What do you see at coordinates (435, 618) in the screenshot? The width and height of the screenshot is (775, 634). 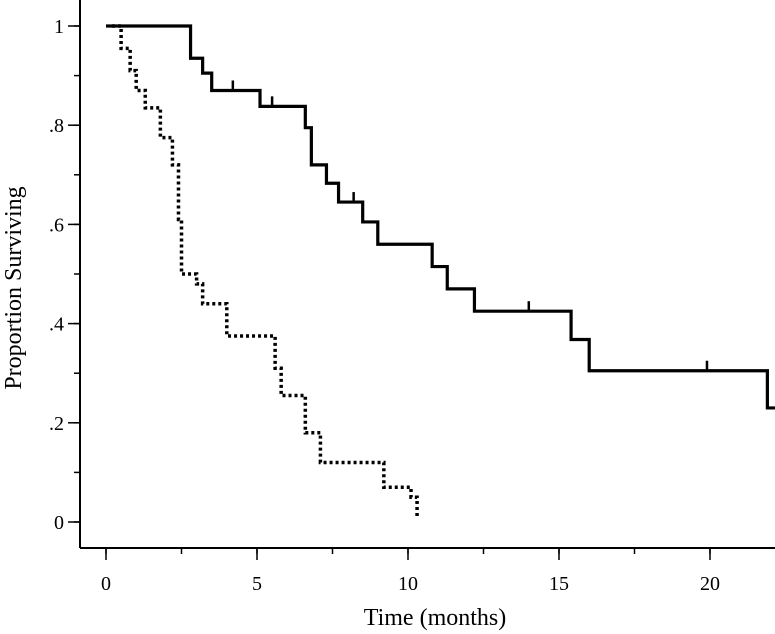 I see `x-axis-title: Time (months)` at bounding box center [435, 618].